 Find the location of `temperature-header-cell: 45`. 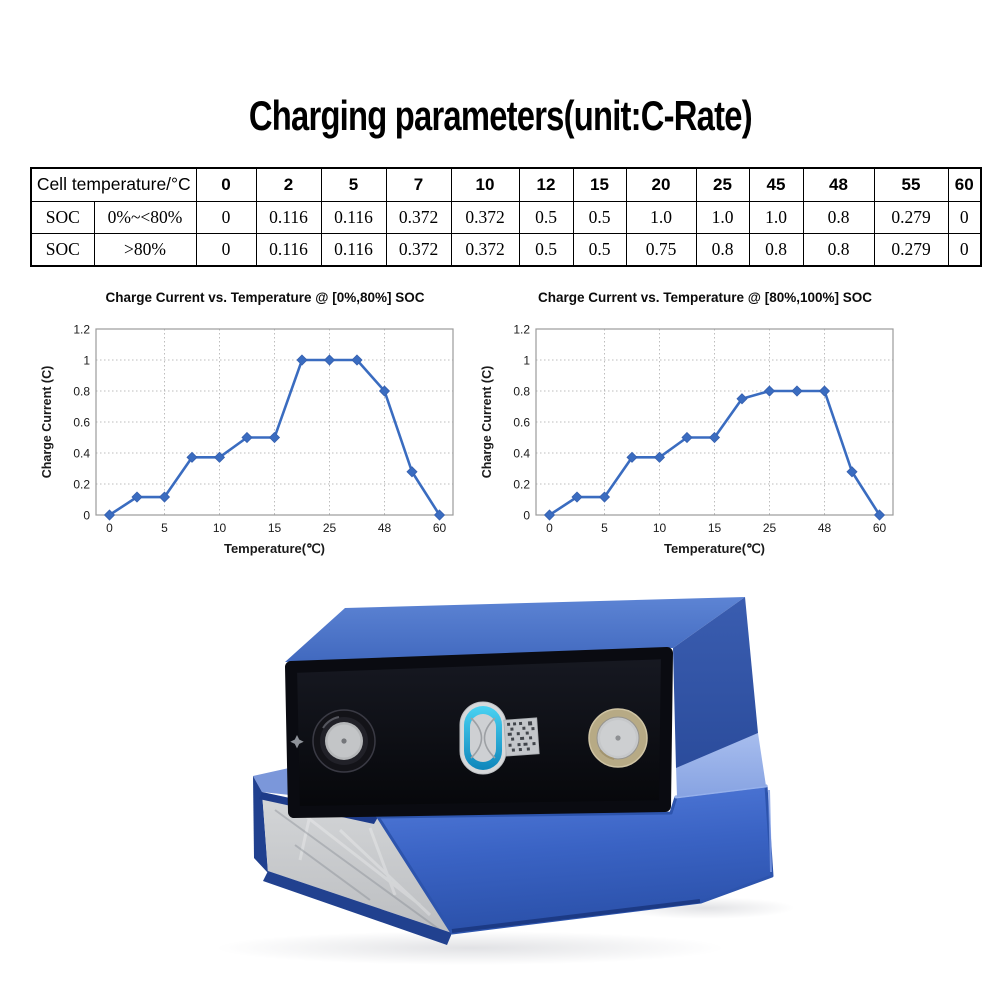

temperature-header-cell: 45 is located at coordinates (776, 184).